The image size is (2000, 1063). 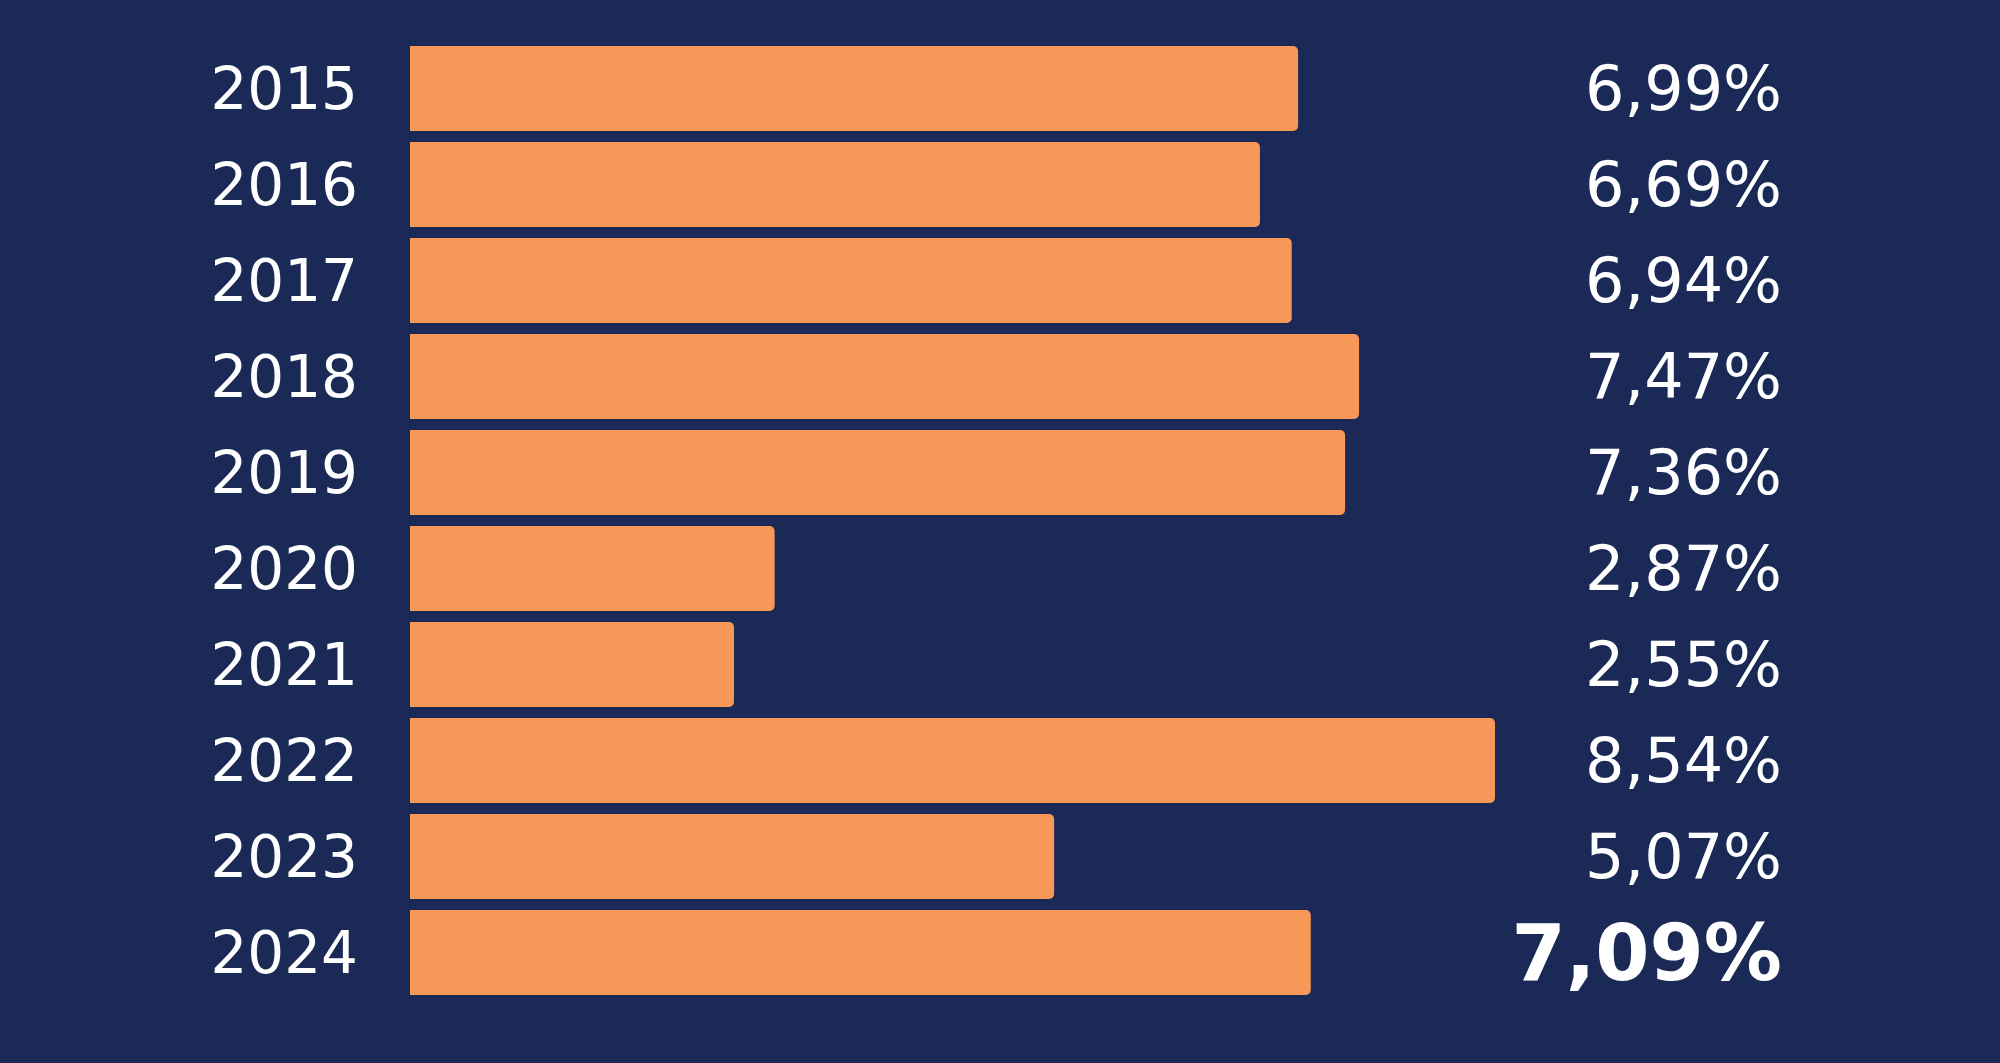 I want to click on y-tick-label: 2022, so click(x=284, y=760).